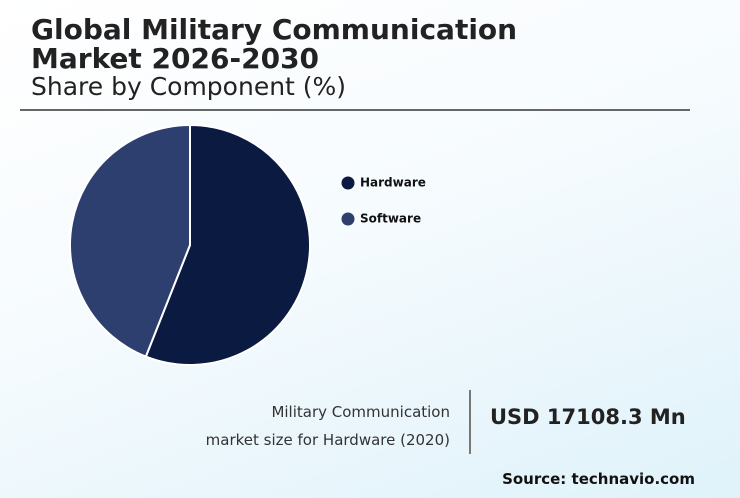 This screenshot has height=498, width=740. What do you see at coordinates (360, 412) in the screenshot?
I see `annotation-line: Military Communication` at bounding box center [360, 412].